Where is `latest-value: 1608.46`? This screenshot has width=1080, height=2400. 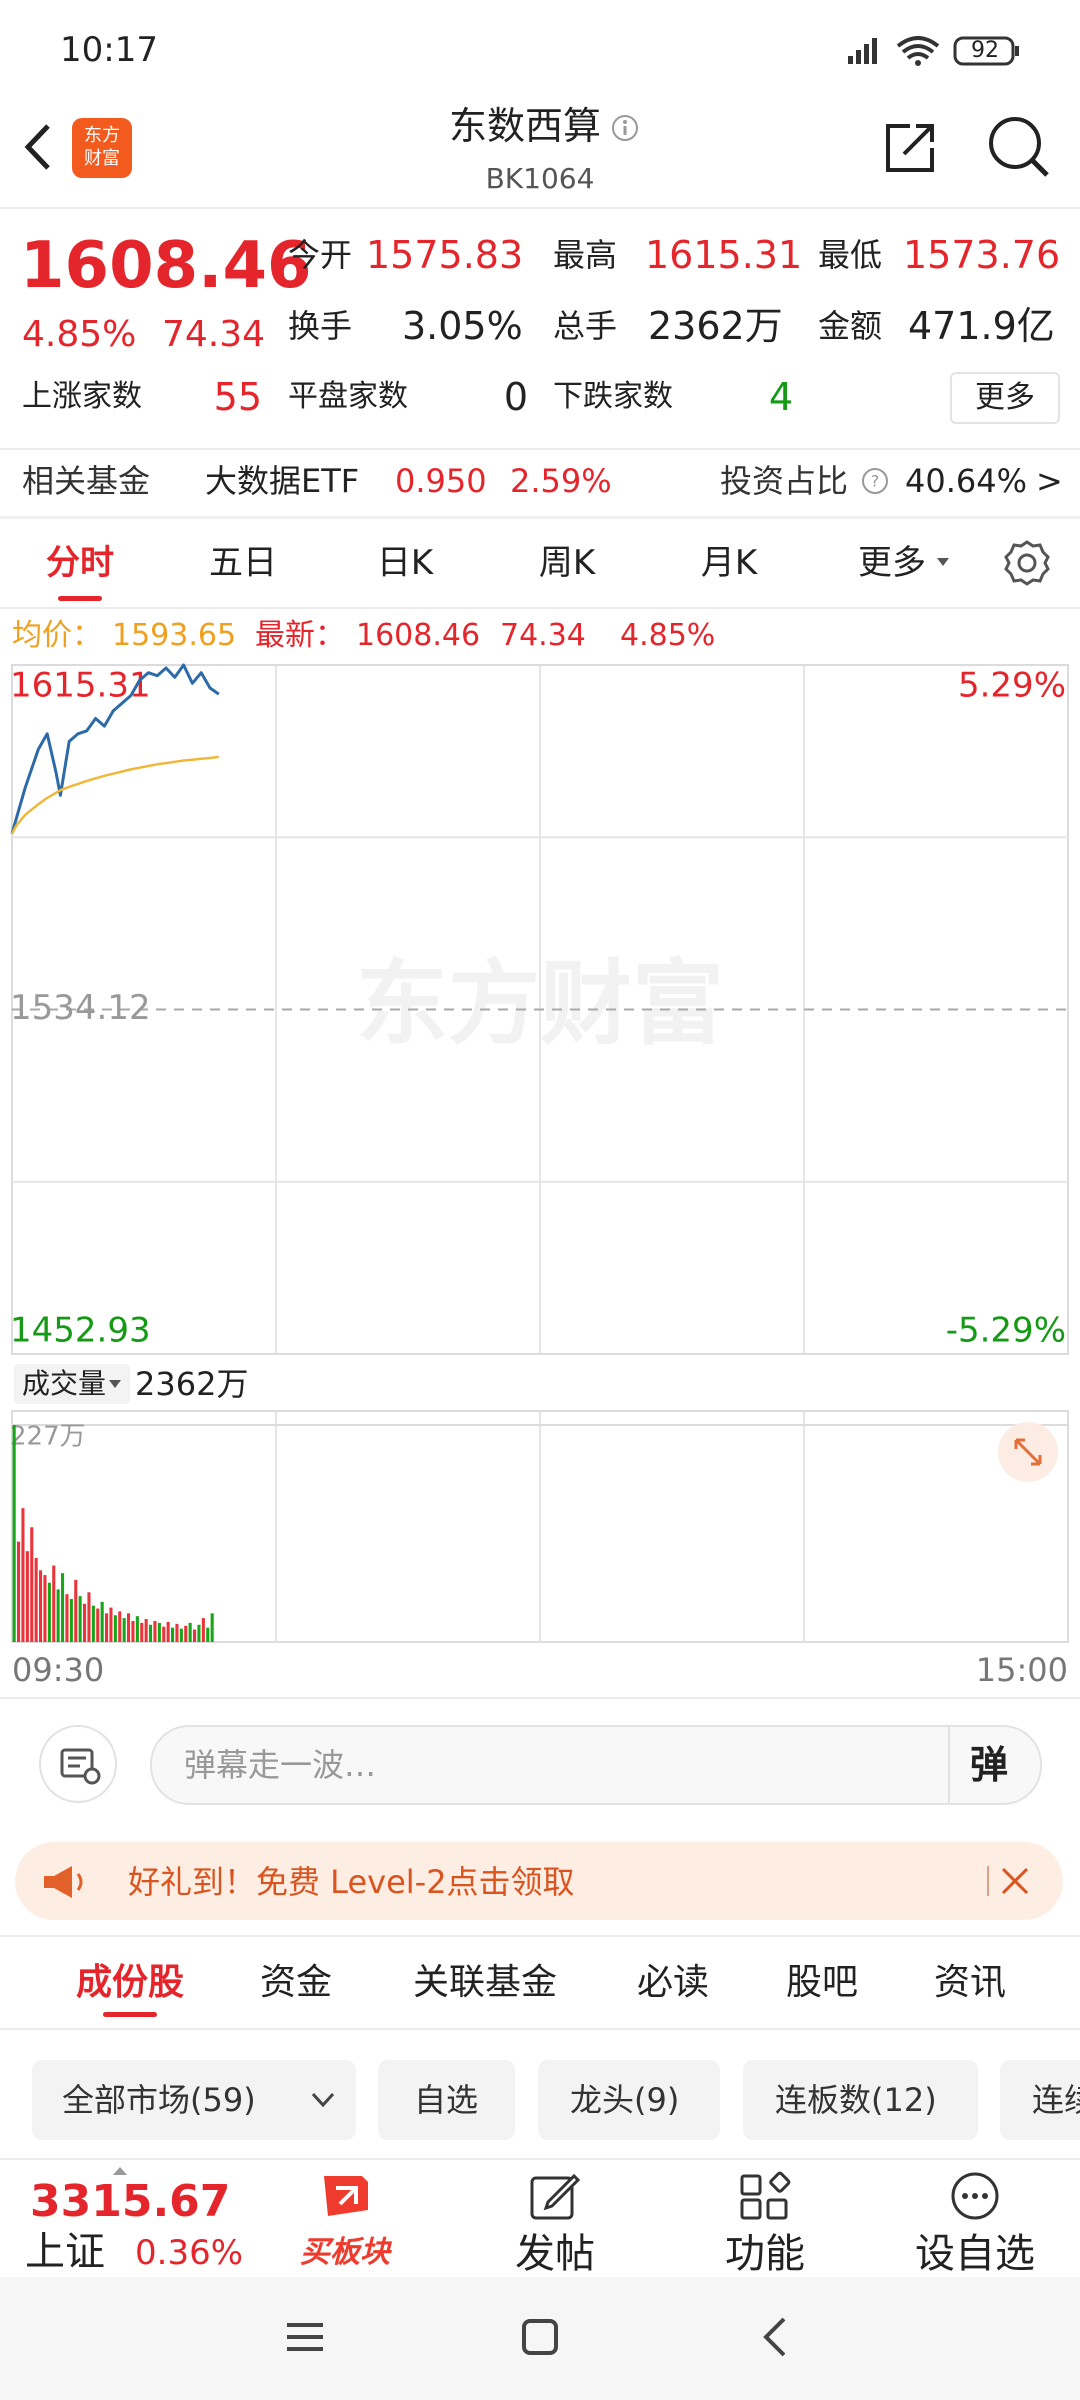 latest-value: 1608.46 is located at coordinates (418, 635).